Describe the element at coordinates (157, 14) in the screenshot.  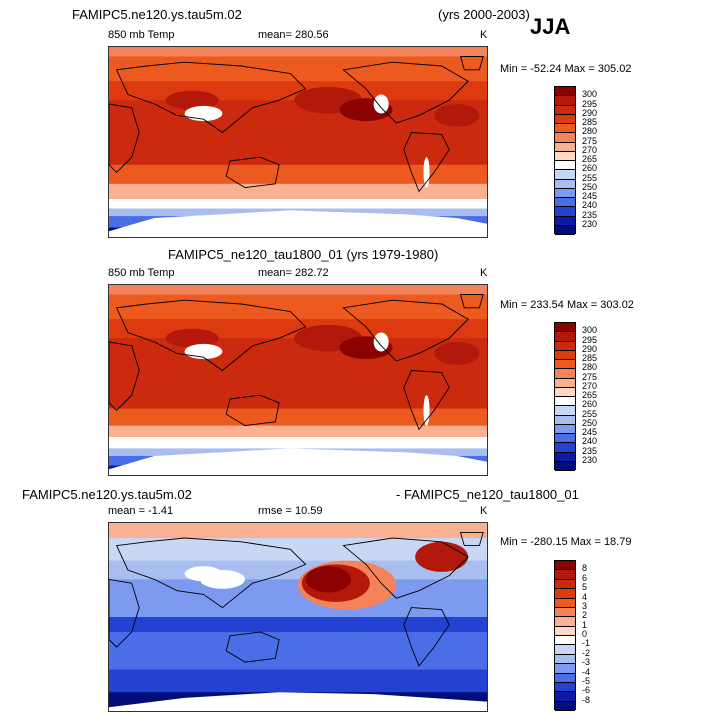
I see `case-title: FAMIPC5.ne120.ys.tau5m.02` at that location.